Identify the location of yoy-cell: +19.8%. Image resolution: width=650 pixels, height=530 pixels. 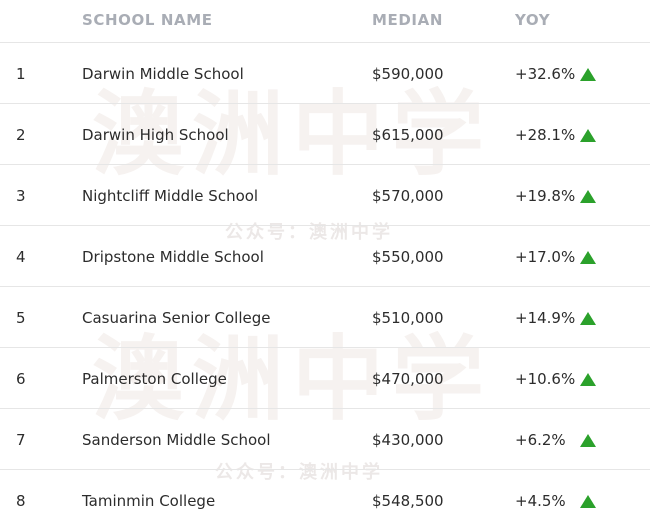
(545, 196).